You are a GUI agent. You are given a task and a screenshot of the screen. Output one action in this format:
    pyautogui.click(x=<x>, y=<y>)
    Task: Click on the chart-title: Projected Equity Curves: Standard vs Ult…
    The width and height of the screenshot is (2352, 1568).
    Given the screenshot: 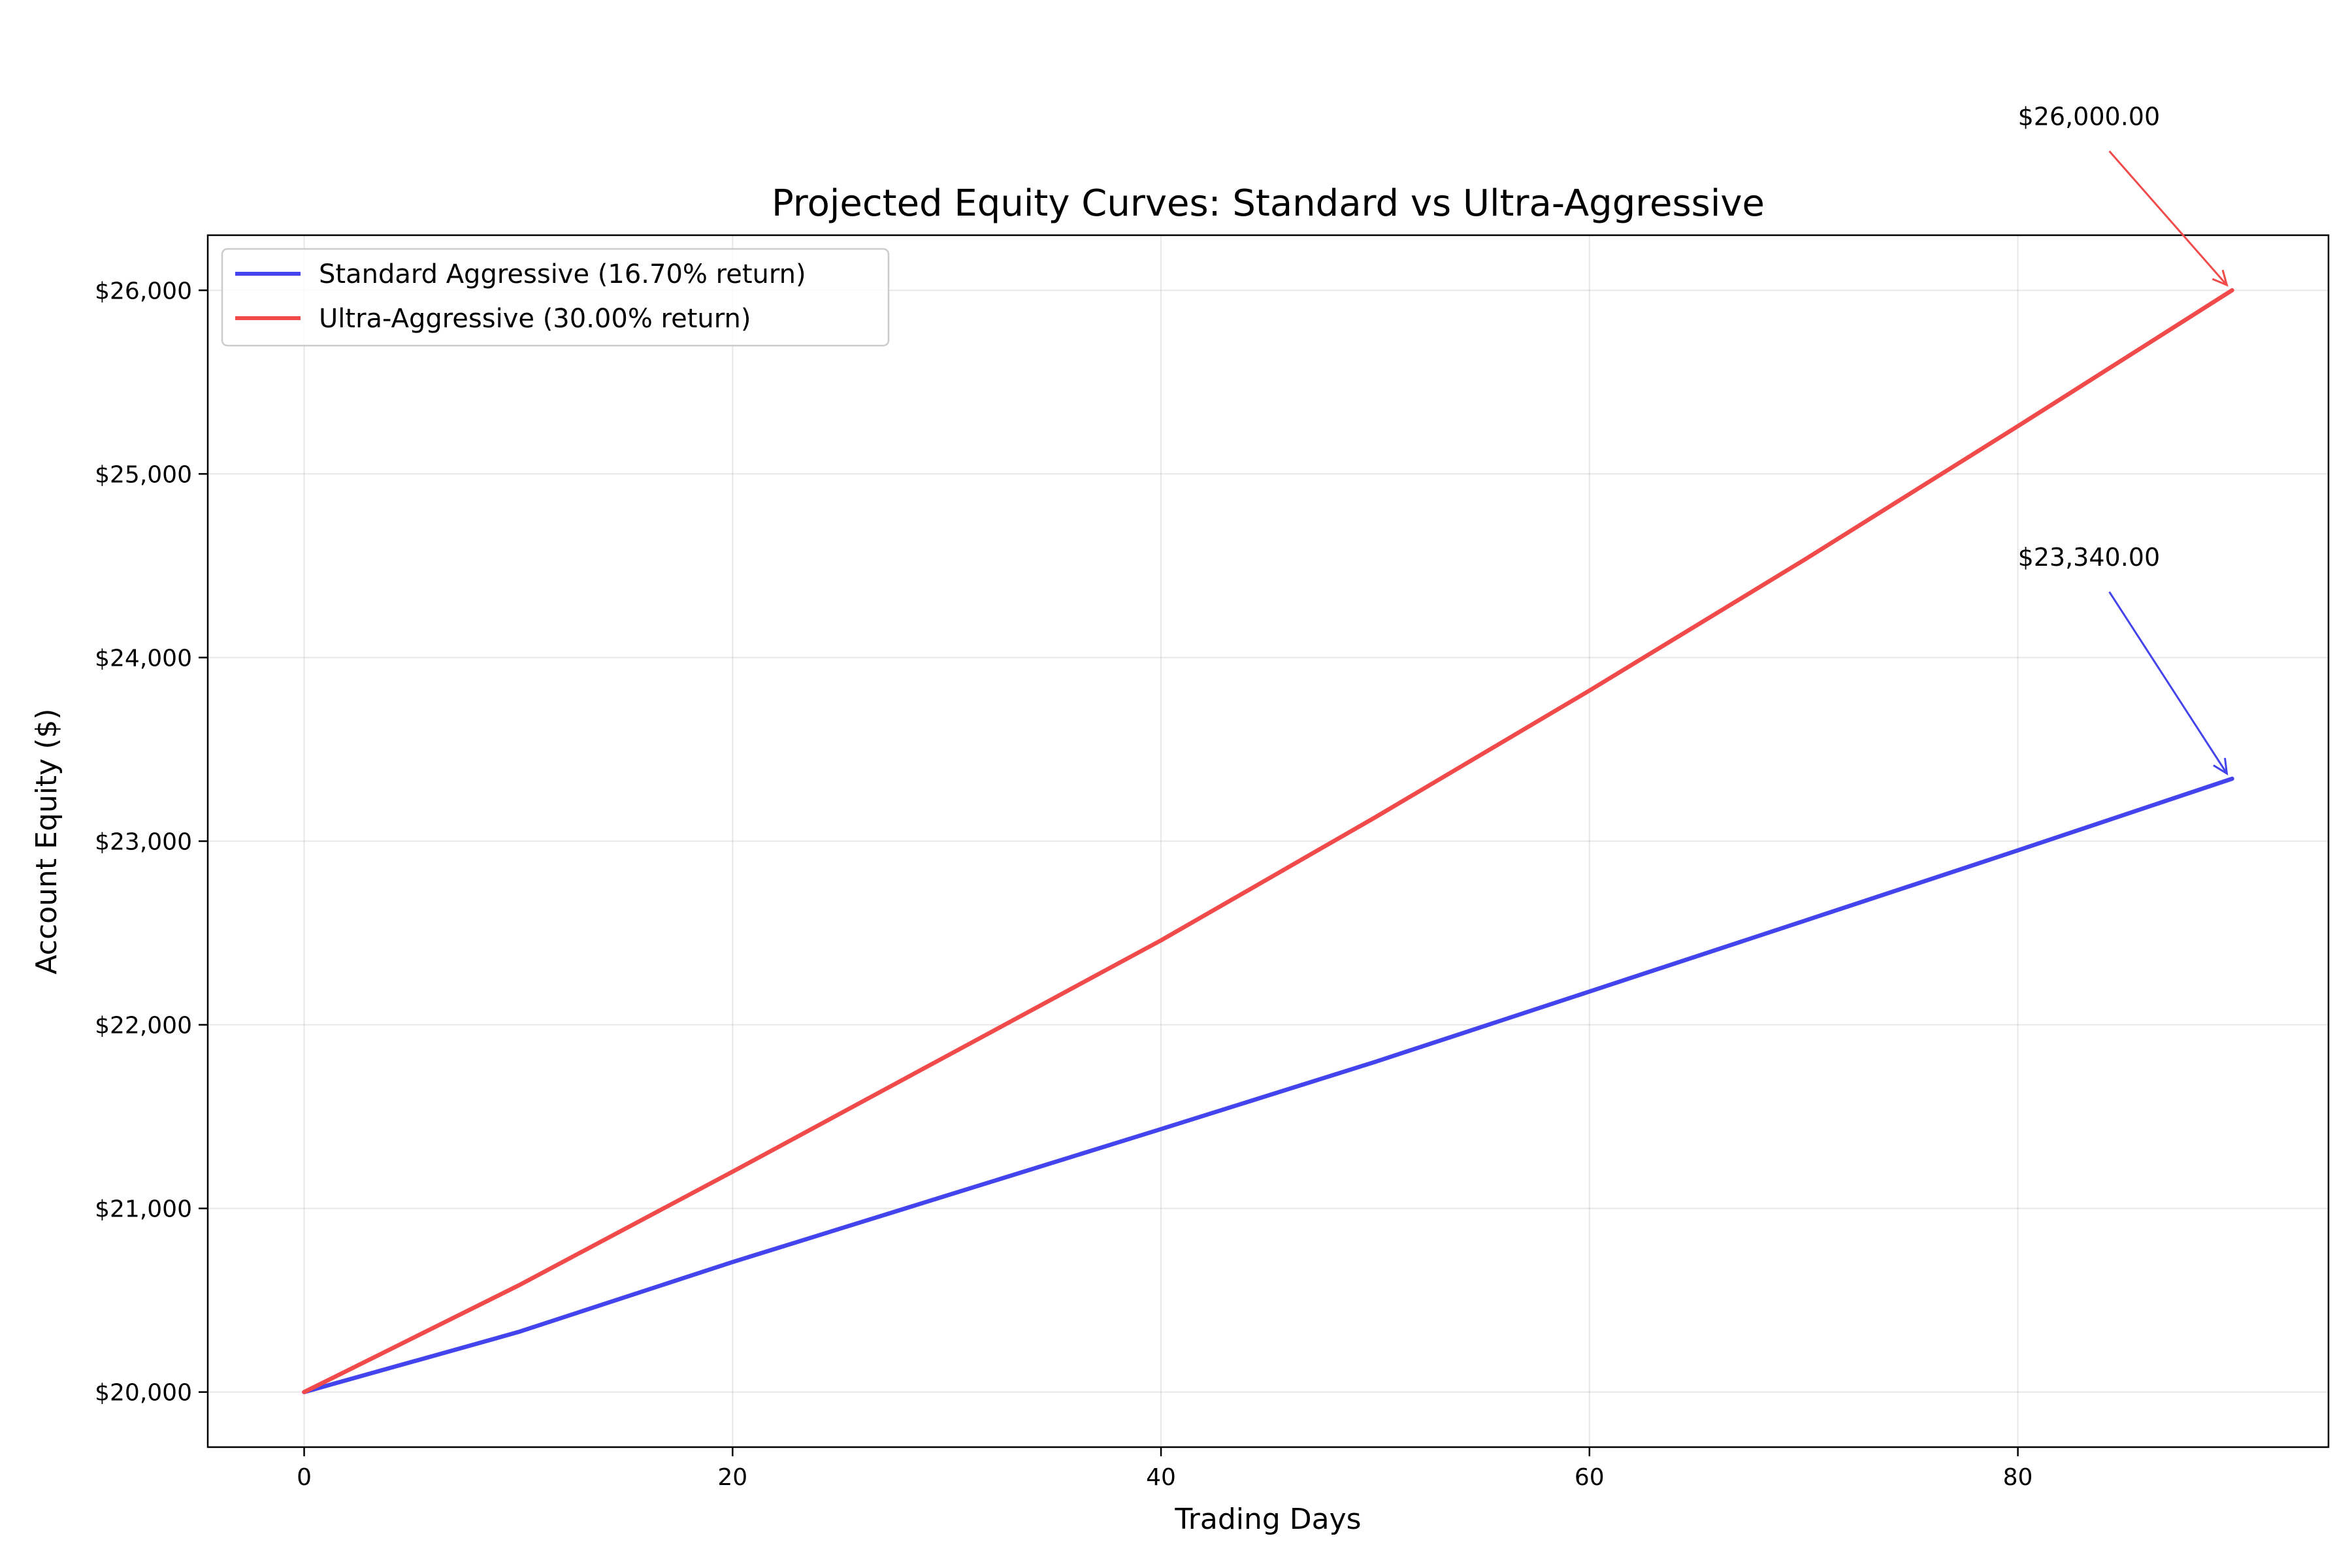 What is the action you would take?
    pyautogui.click(x=1268, y=203)
    